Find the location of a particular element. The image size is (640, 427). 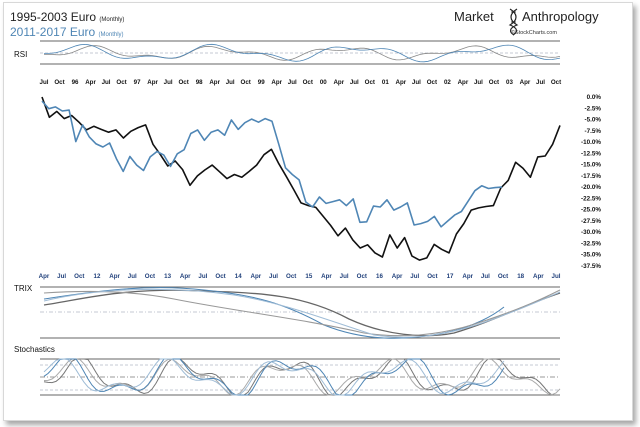

trix-label: TRIX is located at coordinates (23, 288).